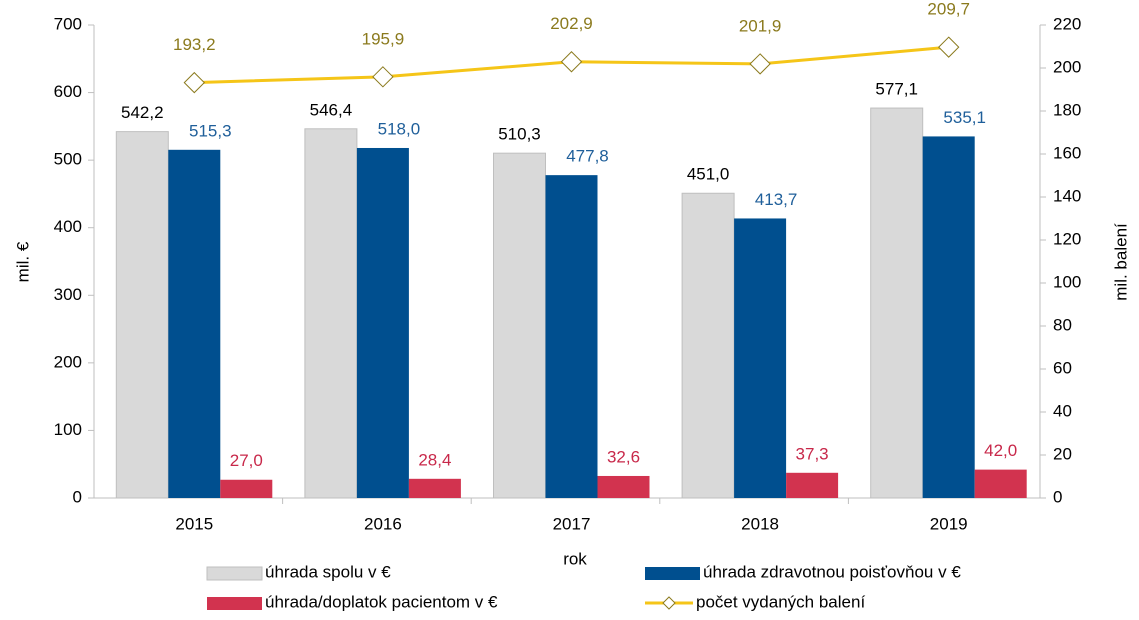 The image size is (1139, 620). I want to click on y2-tick-label: 40, so click(1062, 410).